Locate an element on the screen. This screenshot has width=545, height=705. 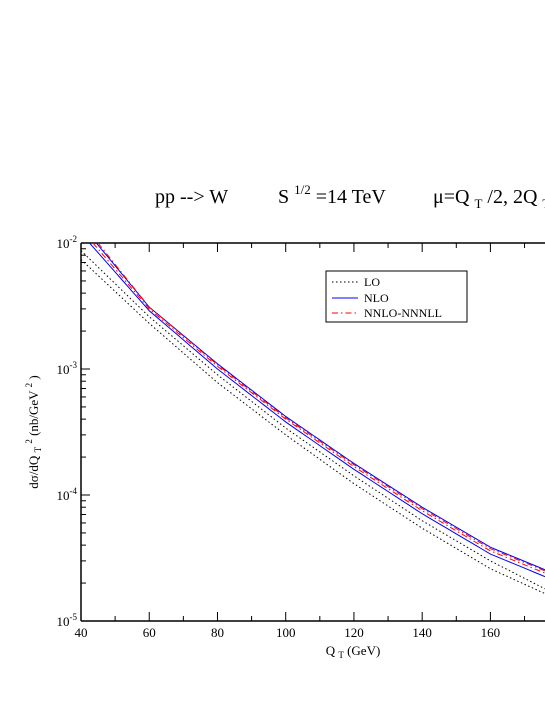
x-axis-label: Q T (GeV) is located at coordinates (353, 652).